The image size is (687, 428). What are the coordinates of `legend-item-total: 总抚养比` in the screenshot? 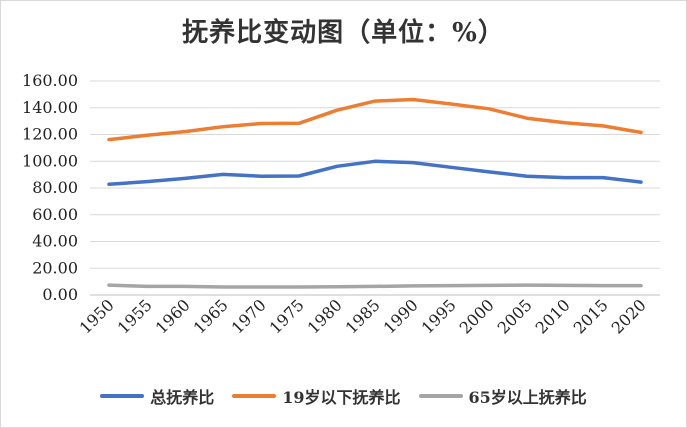 It's located at (157, 396).